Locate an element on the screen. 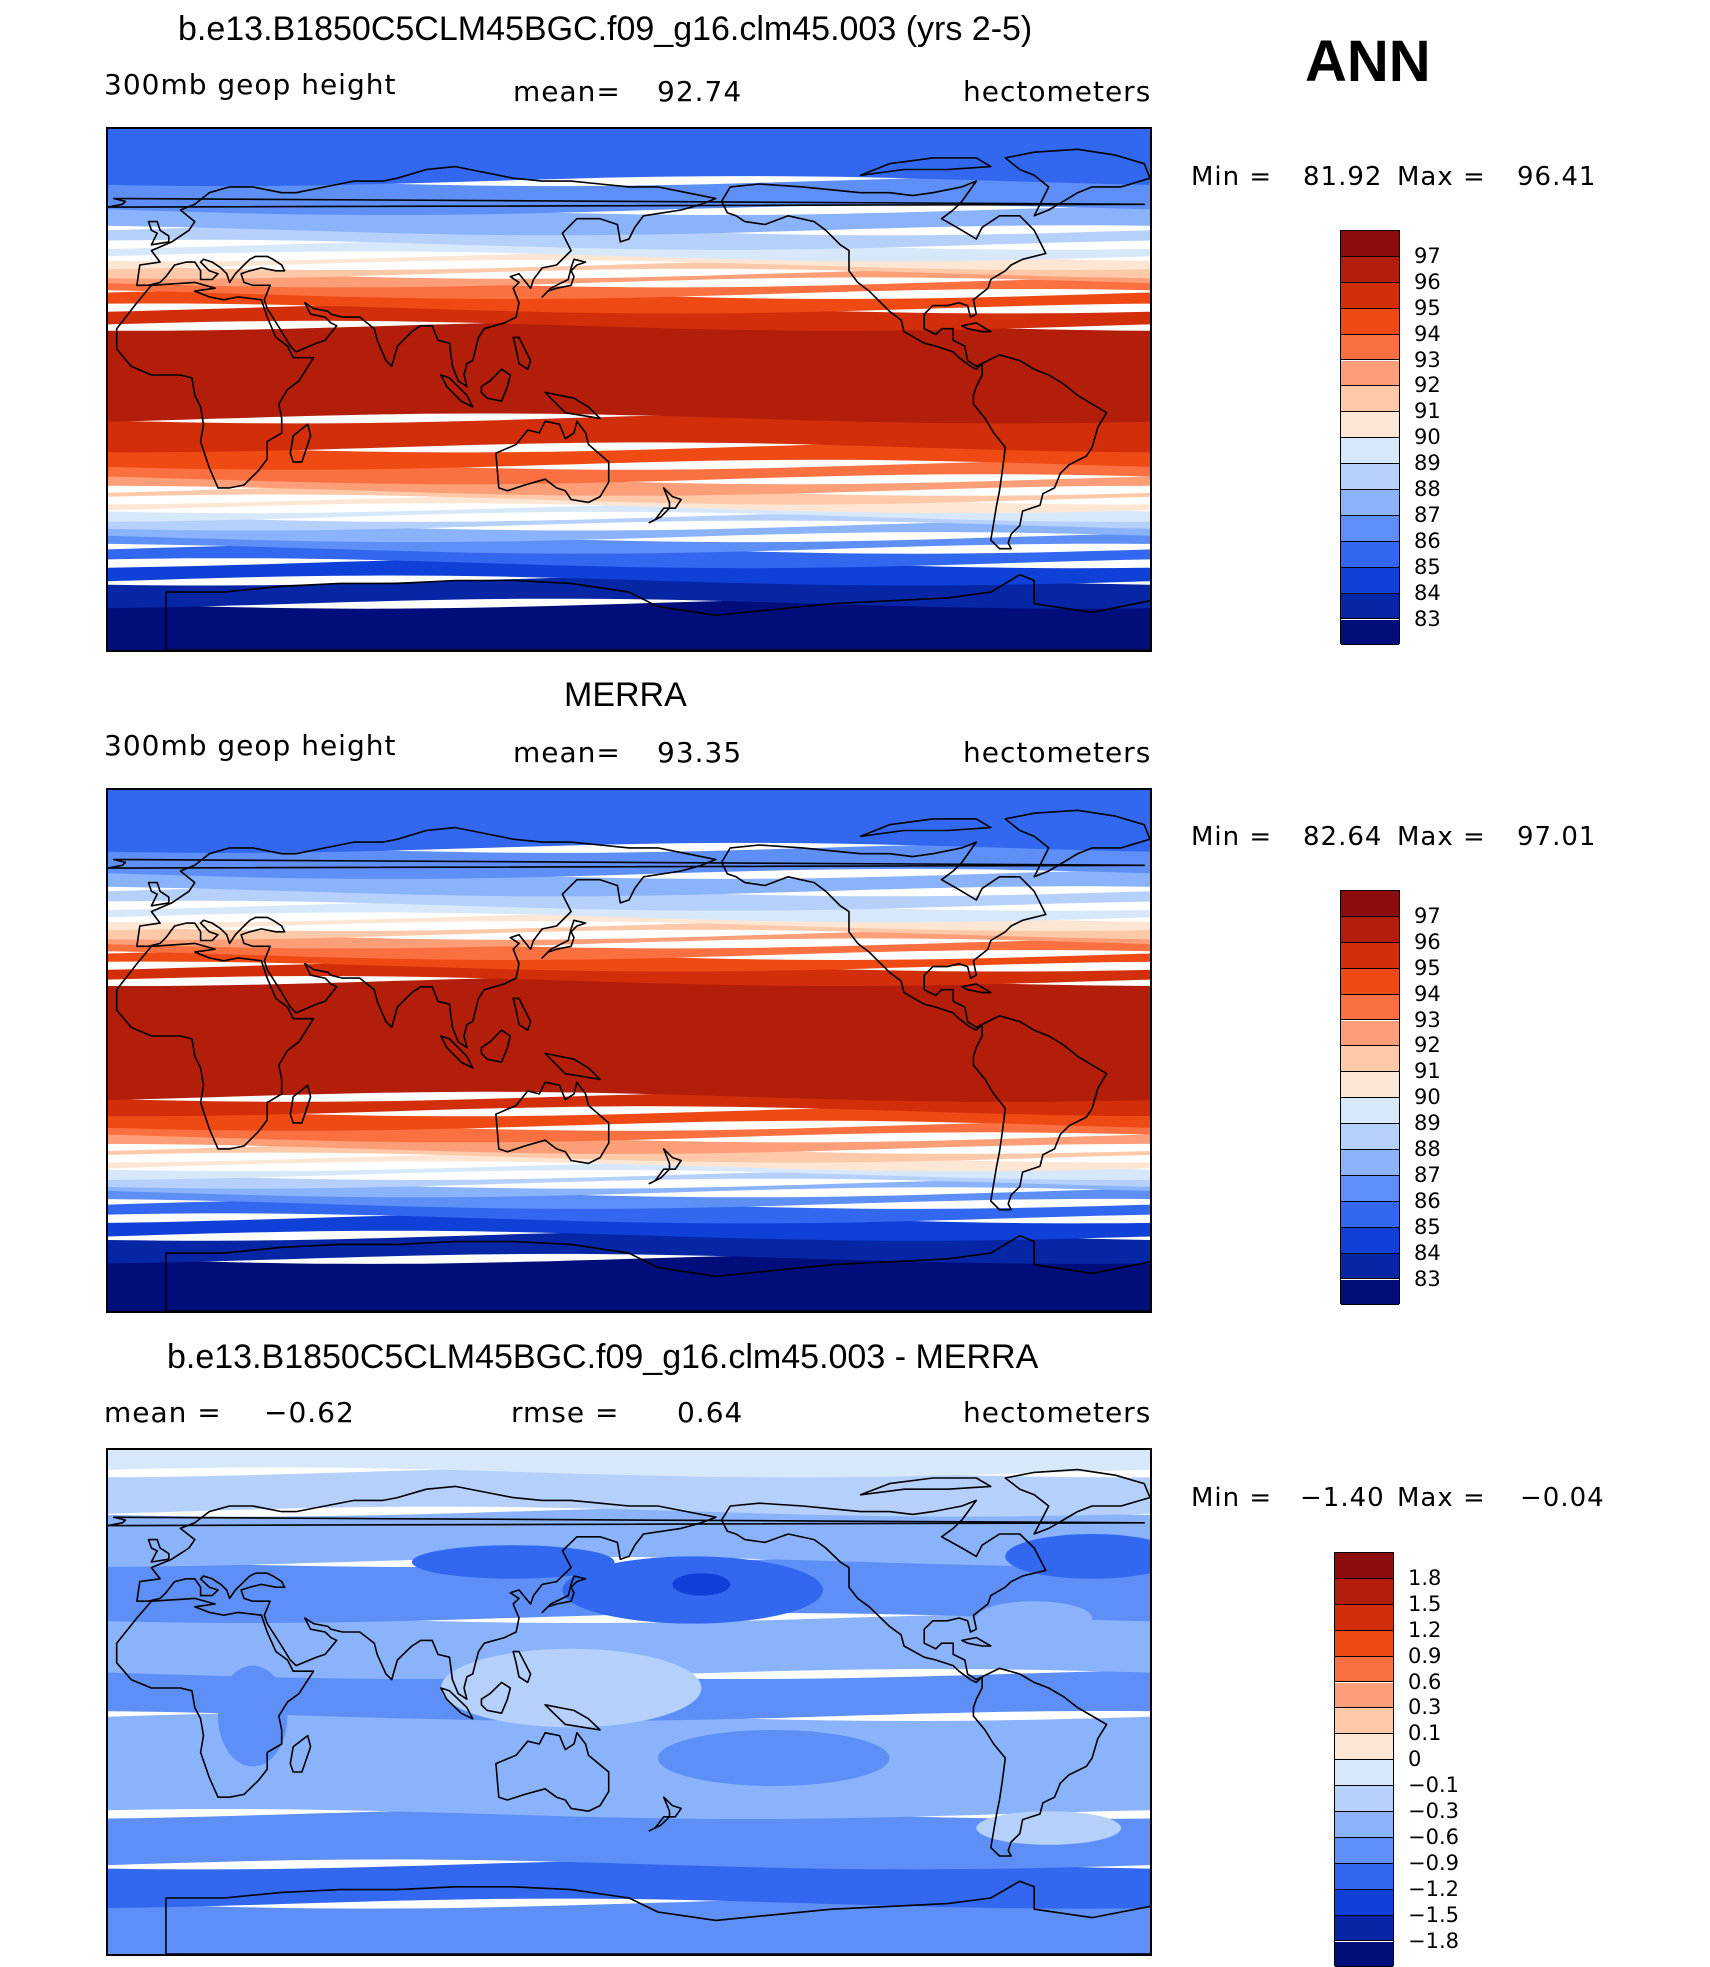 The width and height of the screenshot is (1710, 1967). panel-3-mean-label: mean = is located at coordinates (163, 1412).